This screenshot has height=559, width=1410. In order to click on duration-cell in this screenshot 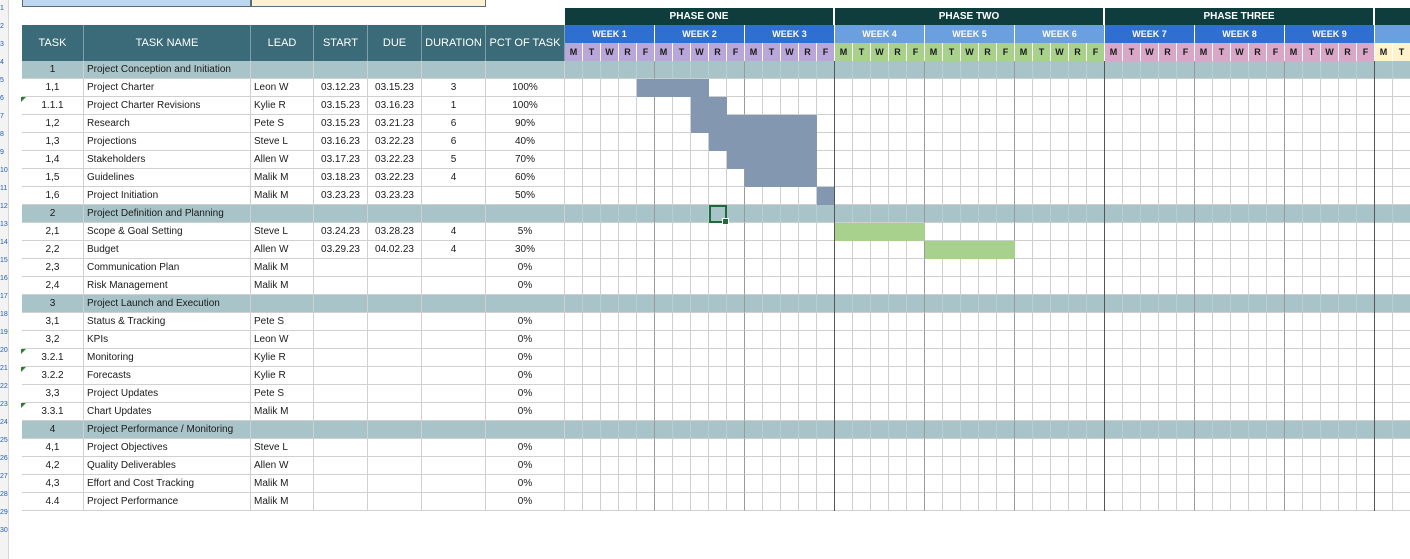, I will do `click(454, 376)`.